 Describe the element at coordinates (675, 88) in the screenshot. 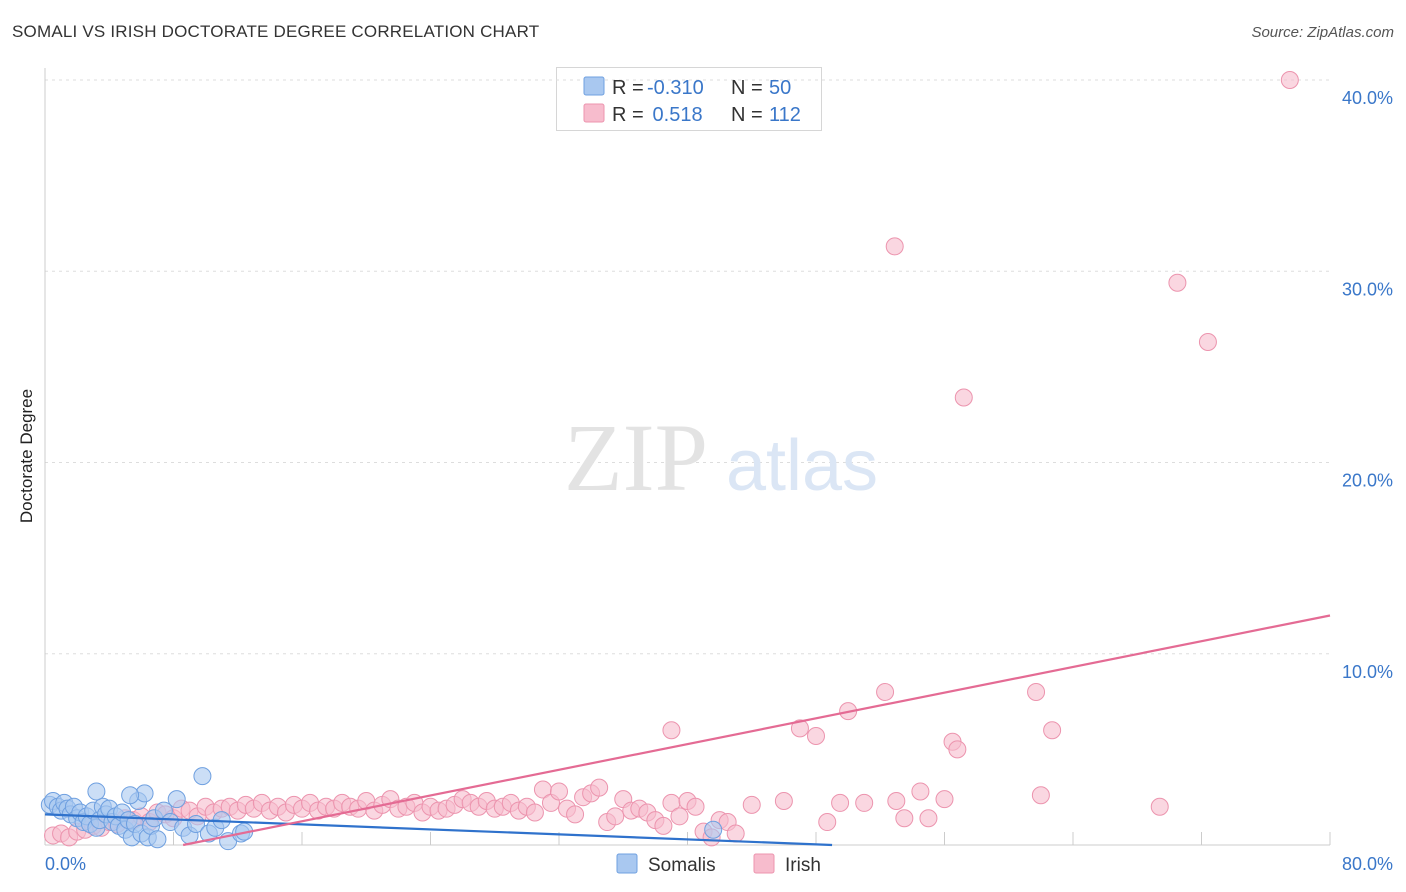

I see `legend-r-value: -0.310` at that location.